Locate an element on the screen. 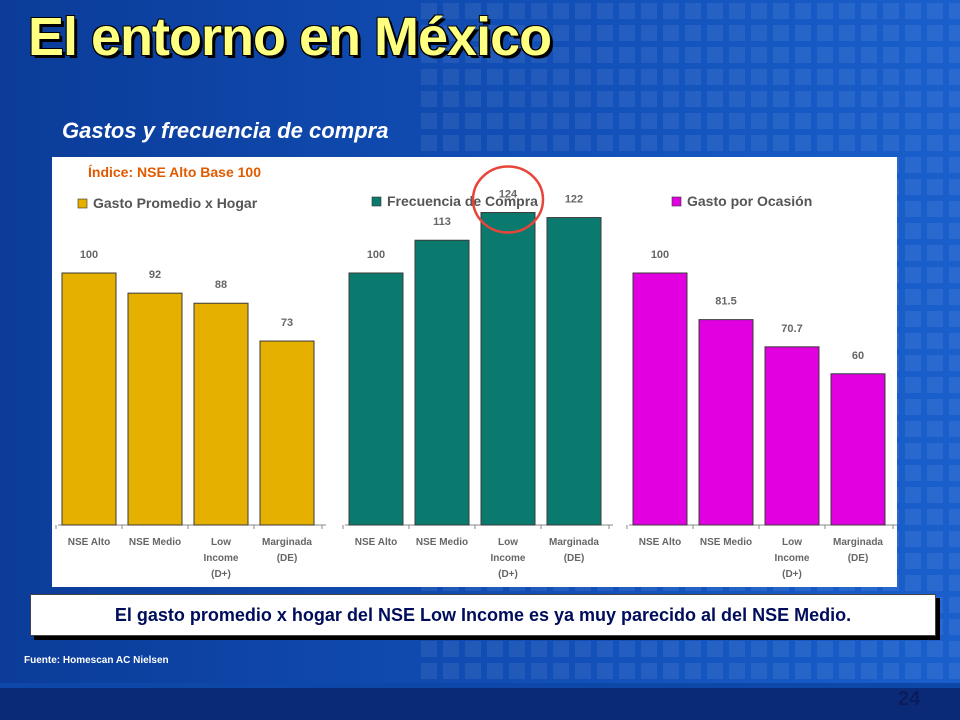 Image resolution: width=960 pixels, height=720 pixels. slide-title: El entorno en México is located at coordinates (290, 37).